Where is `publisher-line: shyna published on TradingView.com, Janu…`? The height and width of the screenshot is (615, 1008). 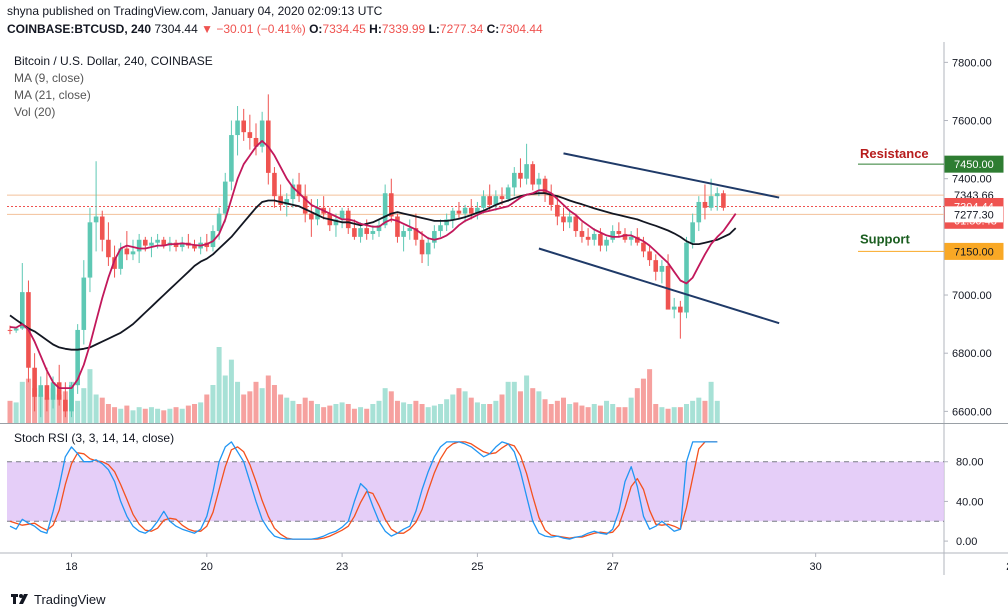
publisher-line: shyna published on TradingView.com, Janu… is located at coordinates (195, 11).